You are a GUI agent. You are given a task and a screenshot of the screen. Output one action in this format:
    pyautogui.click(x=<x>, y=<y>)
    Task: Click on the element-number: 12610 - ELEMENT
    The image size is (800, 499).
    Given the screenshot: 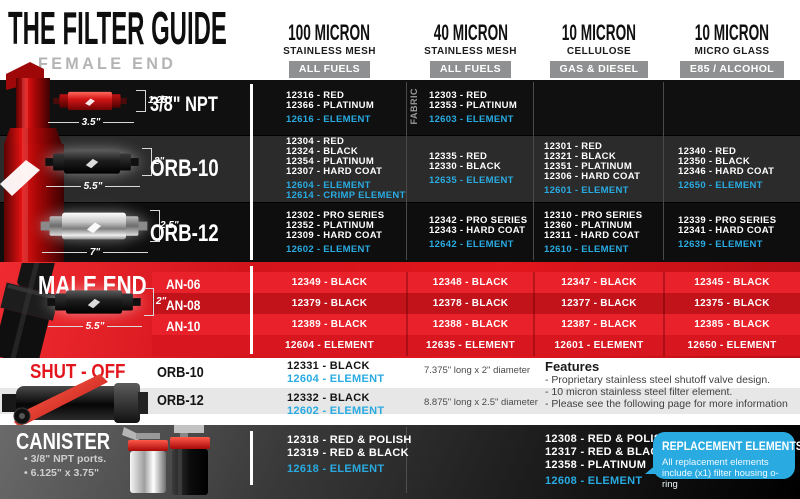 What is the action you would take?
    pyautogui.click(x=586, y=249)
    